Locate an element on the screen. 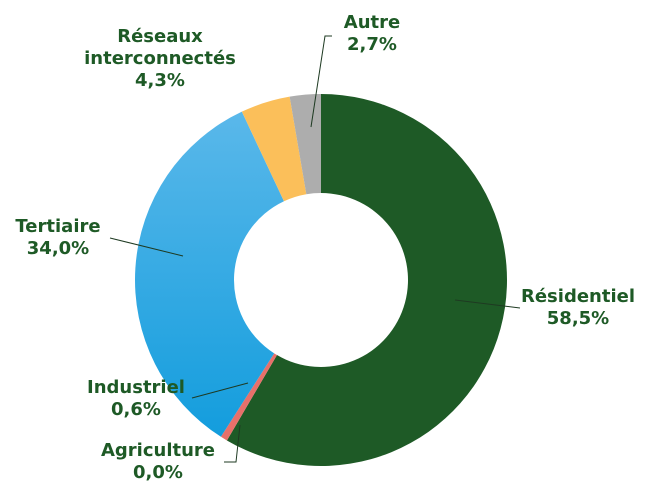 This screenshot has width=658, height=483. value-label: 0,0% is located at coordinates (158, 472).